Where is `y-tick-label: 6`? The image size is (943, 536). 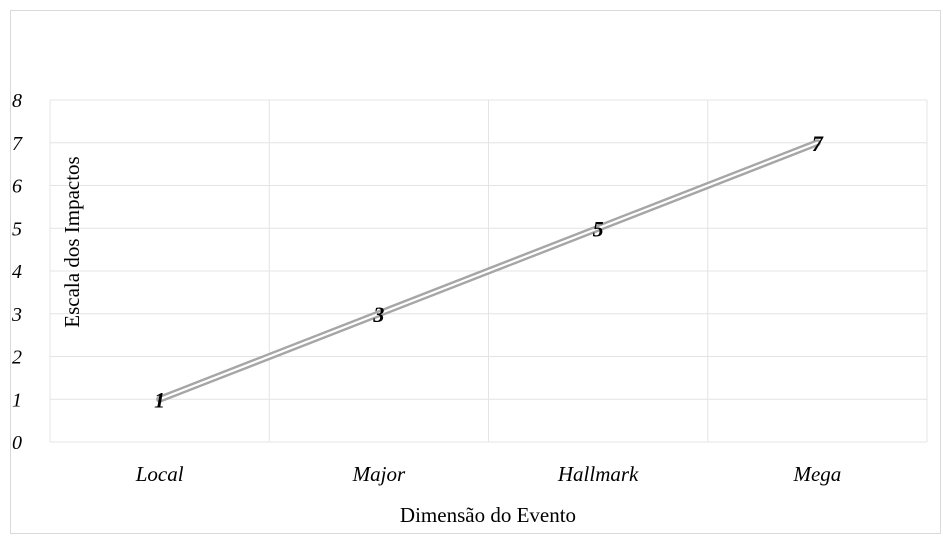 y-tick-label: 6 is located at coordinates (17, 187).